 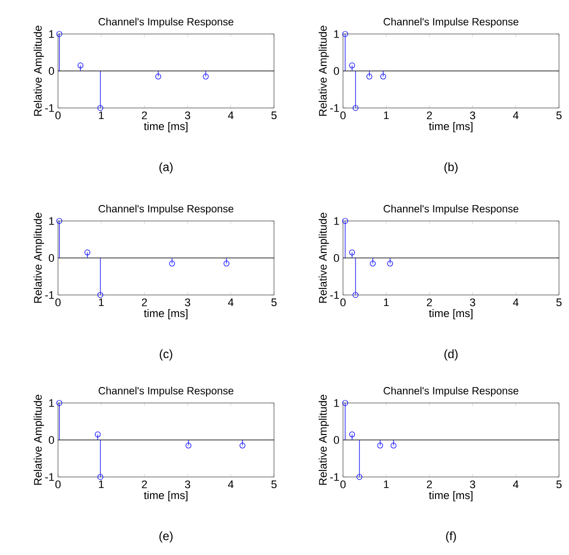 What do you see at coordinates (451, 537) in the screenshot?
I see `text: (f)` at bounding box center [451, 537].